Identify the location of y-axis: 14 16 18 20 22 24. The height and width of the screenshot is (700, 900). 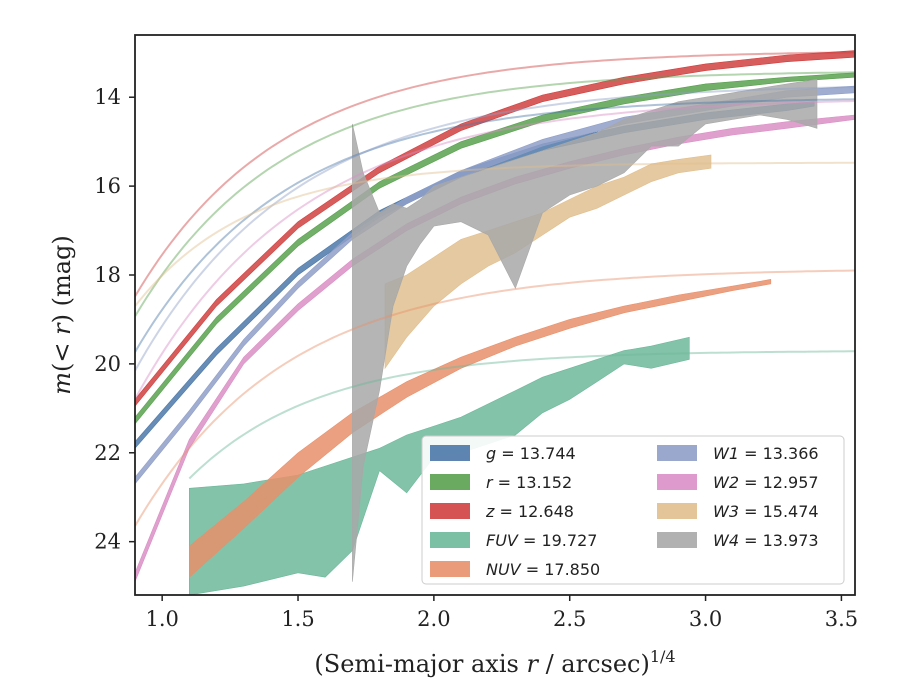
(114, 319).